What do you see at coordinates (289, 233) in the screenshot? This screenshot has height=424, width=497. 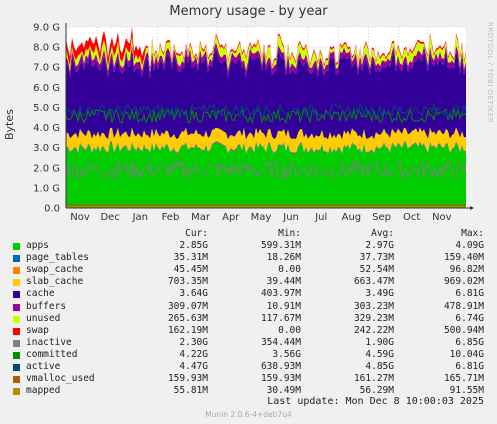 I see `legend-header-min: Min:` at bounding box center [289, 233].